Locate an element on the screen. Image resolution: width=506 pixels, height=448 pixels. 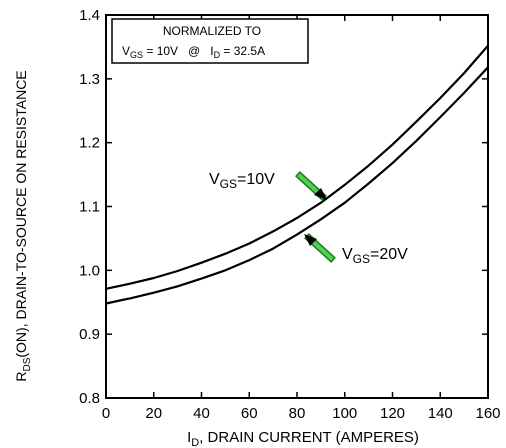
note-box is located at coordinates (210, 41).